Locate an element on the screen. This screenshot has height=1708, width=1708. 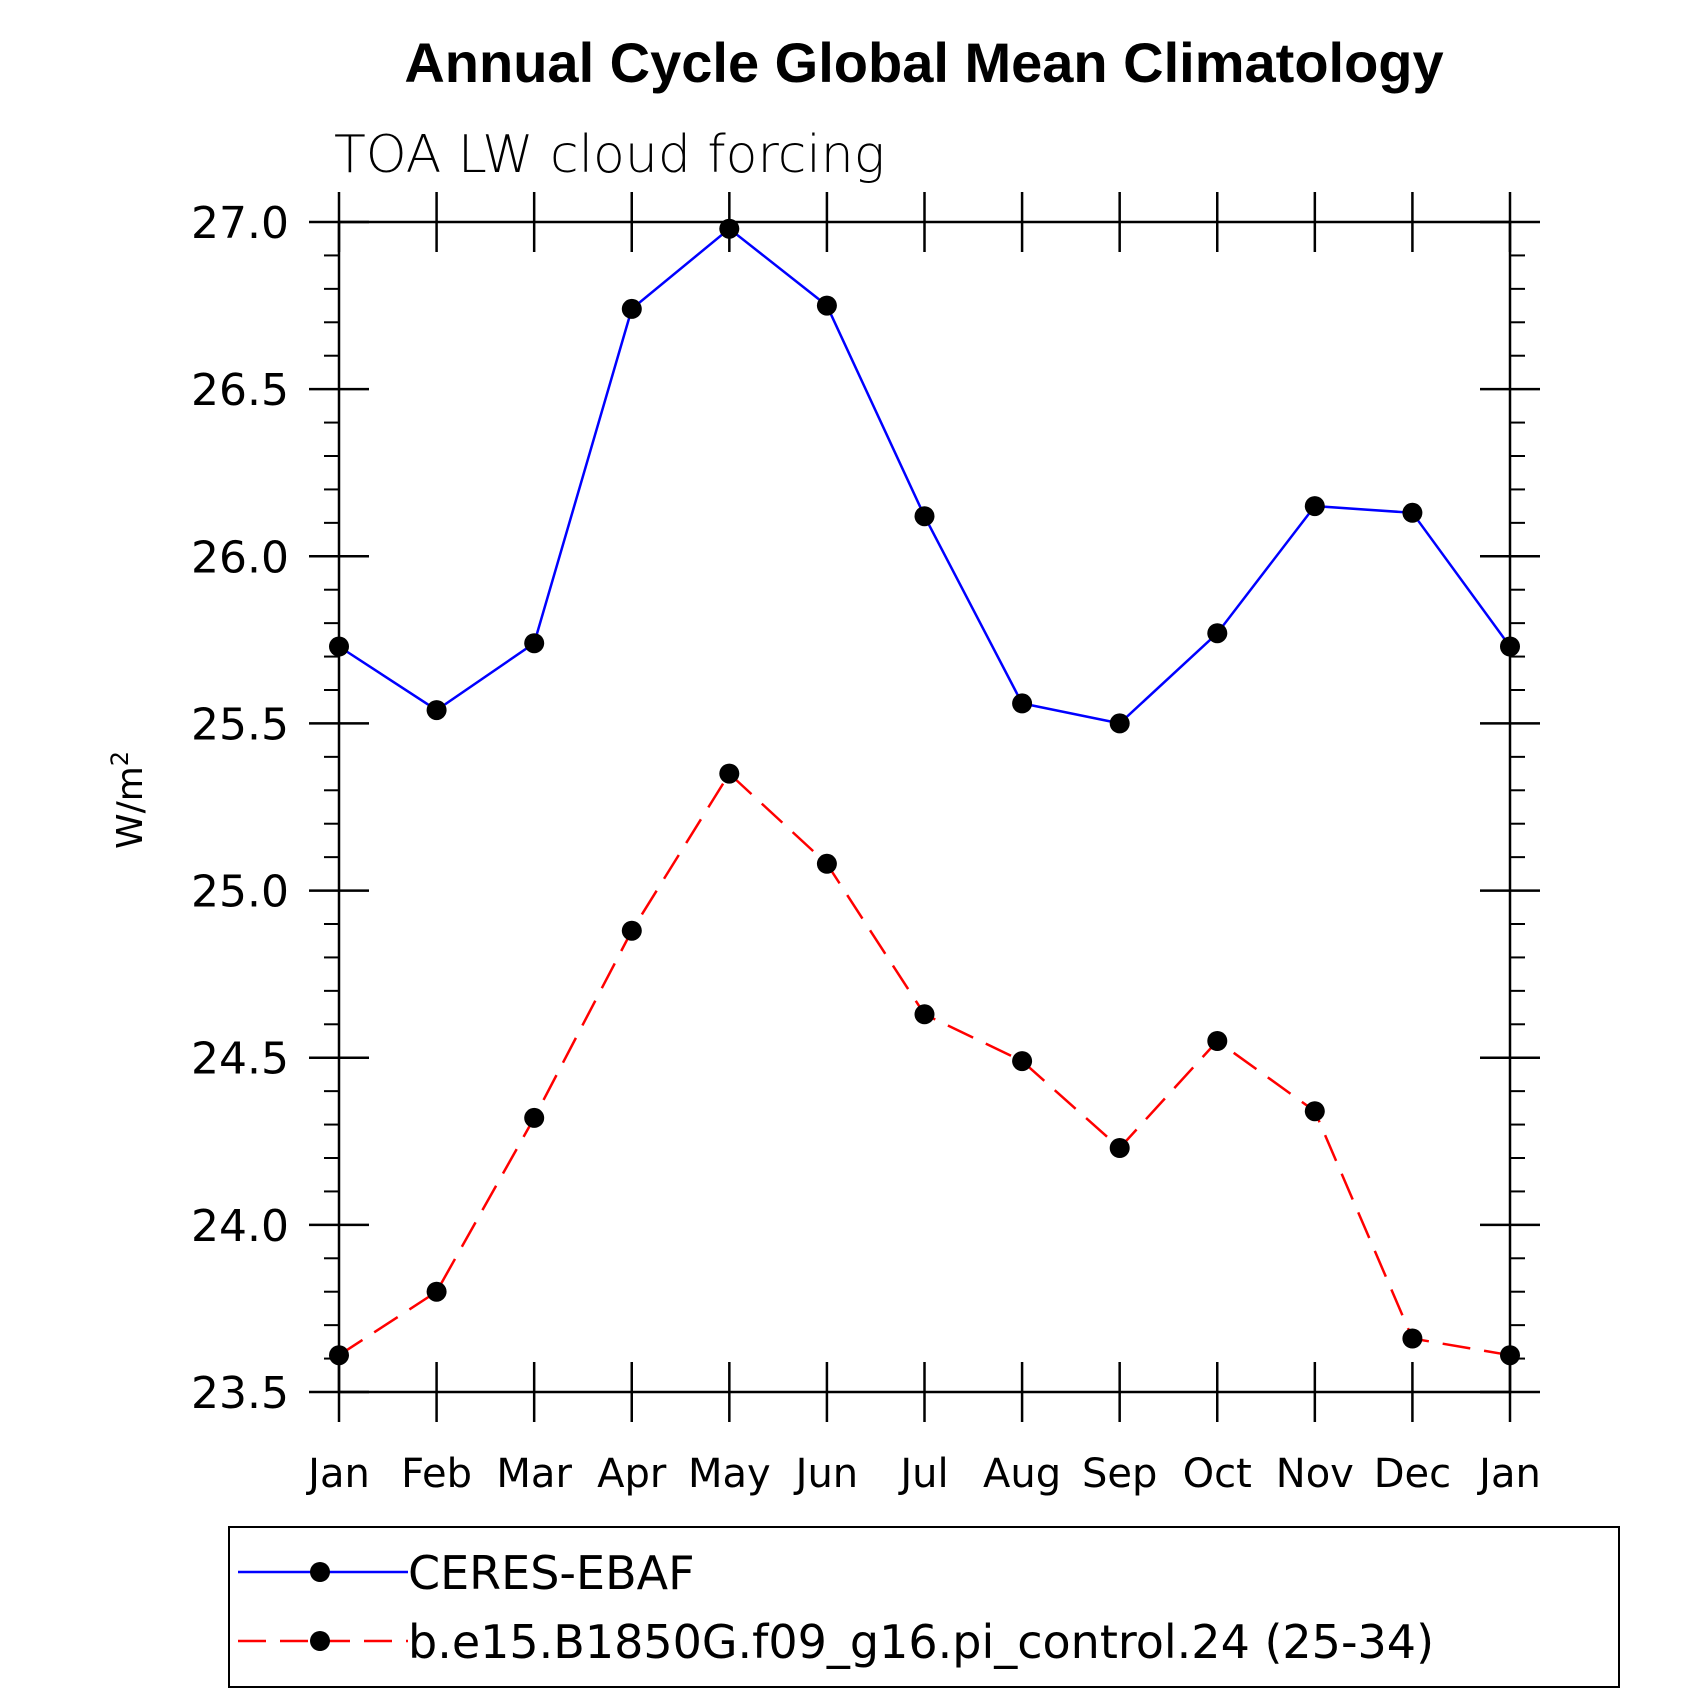
y-tick-label: 23.5 is located at coordinates (240, 1393).